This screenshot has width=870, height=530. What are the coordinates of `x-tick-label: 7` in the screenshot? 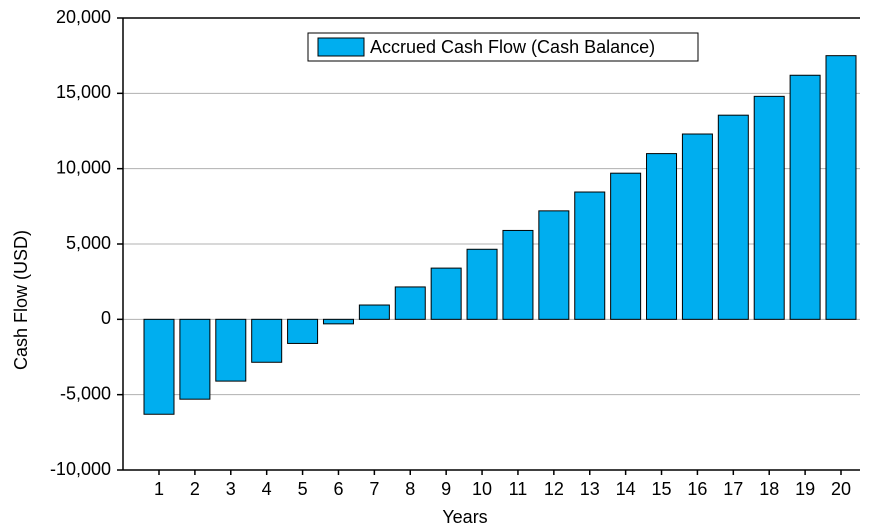 It's located at (374, 489).